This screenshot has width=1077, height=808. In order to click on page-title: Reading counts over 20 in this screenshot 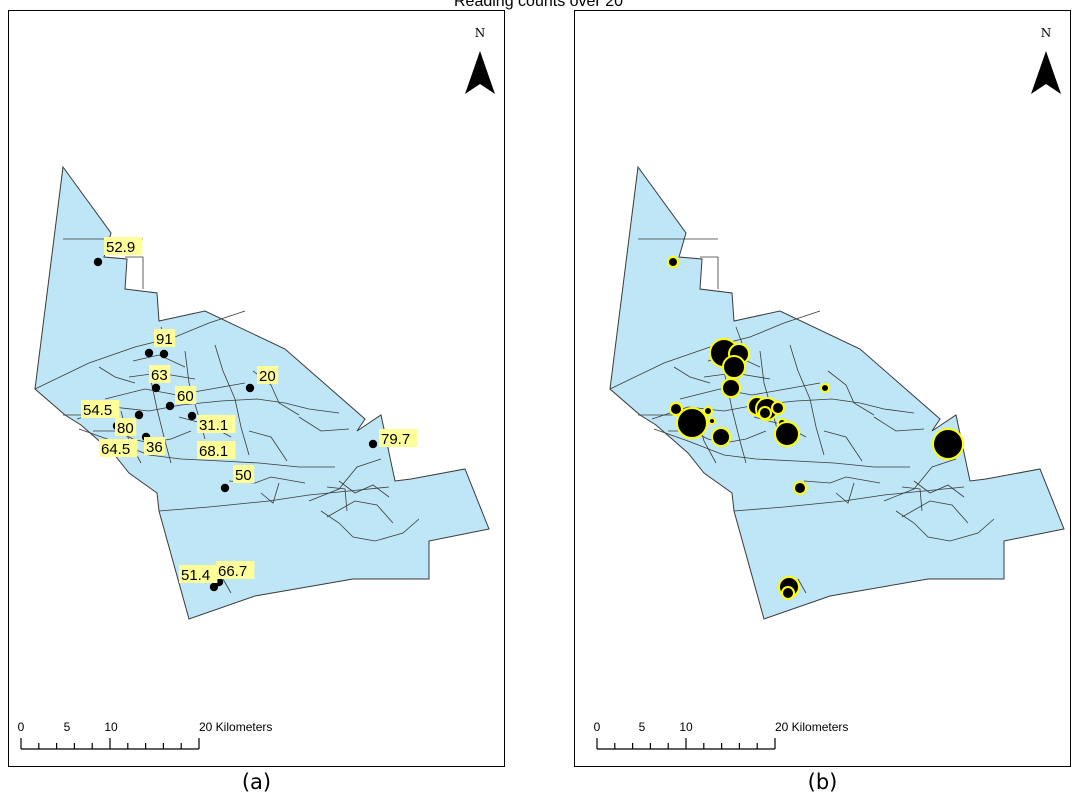, I will do `click(538, 5)`.